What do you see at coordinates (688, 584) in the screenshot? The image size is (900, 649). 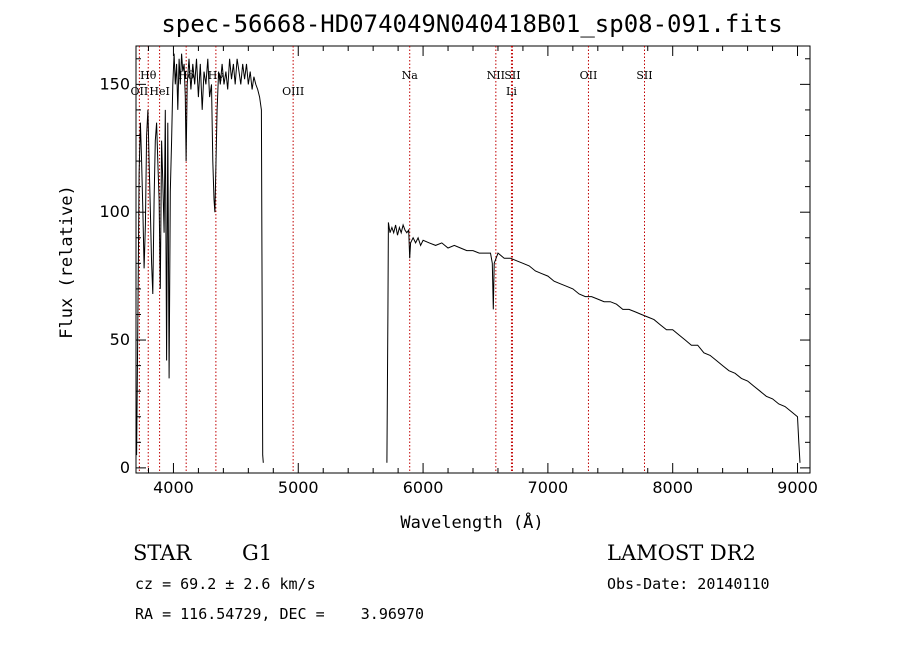 I see `obs-date: Obs-Date: 20140110` at bounding box center [688, 584].